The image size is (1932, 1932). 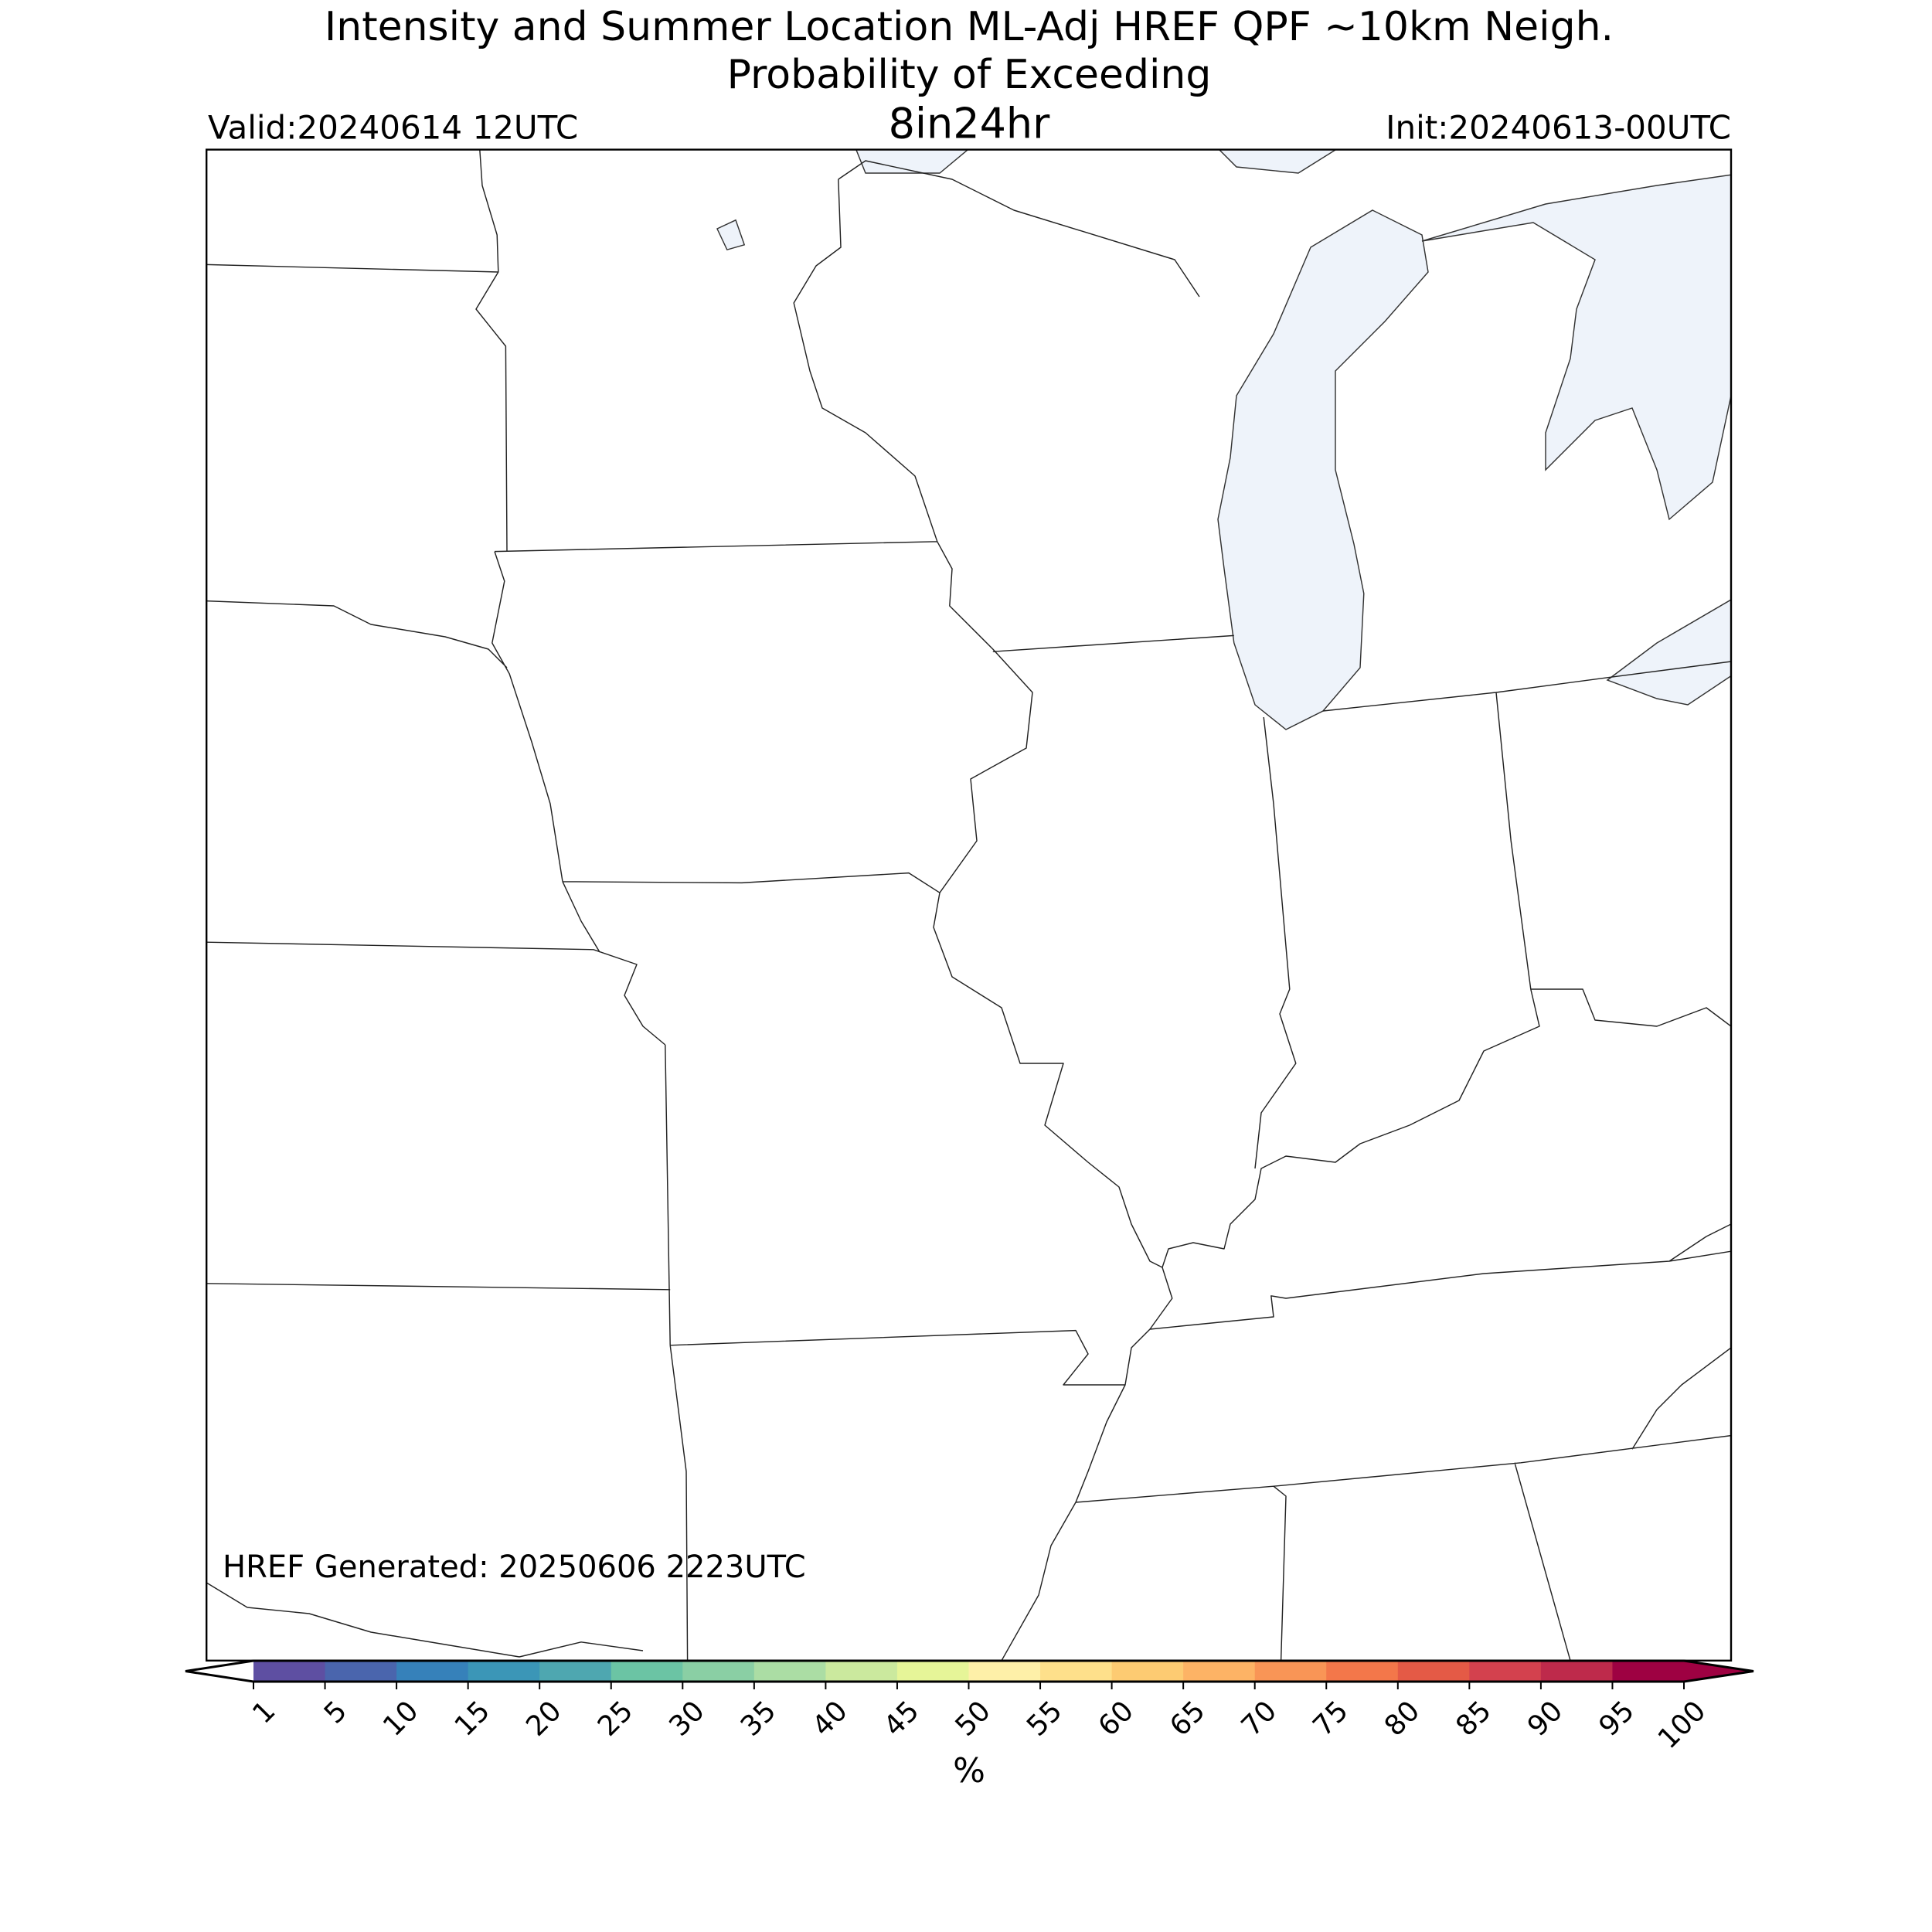 What do you see at coordinates (1559, 128) in the screenshot?
I see `init-time: Init:20240613-00UTC` at bounding box center [1559, 128].